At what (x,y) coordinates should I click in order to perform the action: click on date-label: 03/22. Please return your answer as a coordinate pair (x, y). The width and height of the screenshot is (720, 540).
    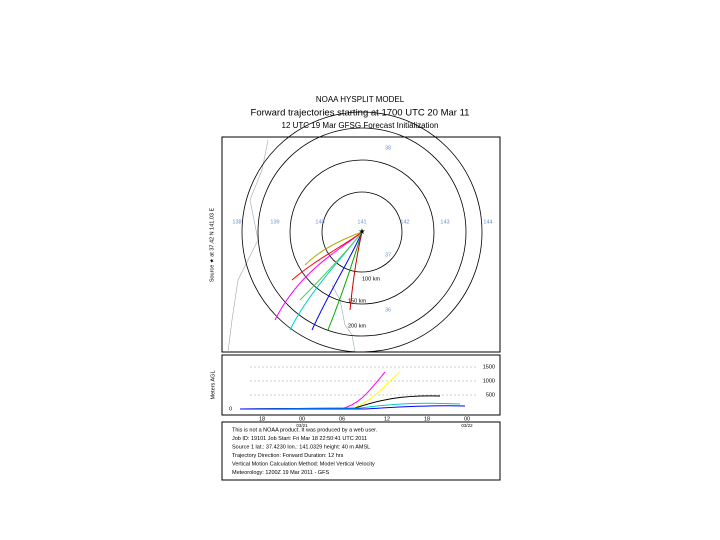
    Looking at the image, I should click on (467, 425).